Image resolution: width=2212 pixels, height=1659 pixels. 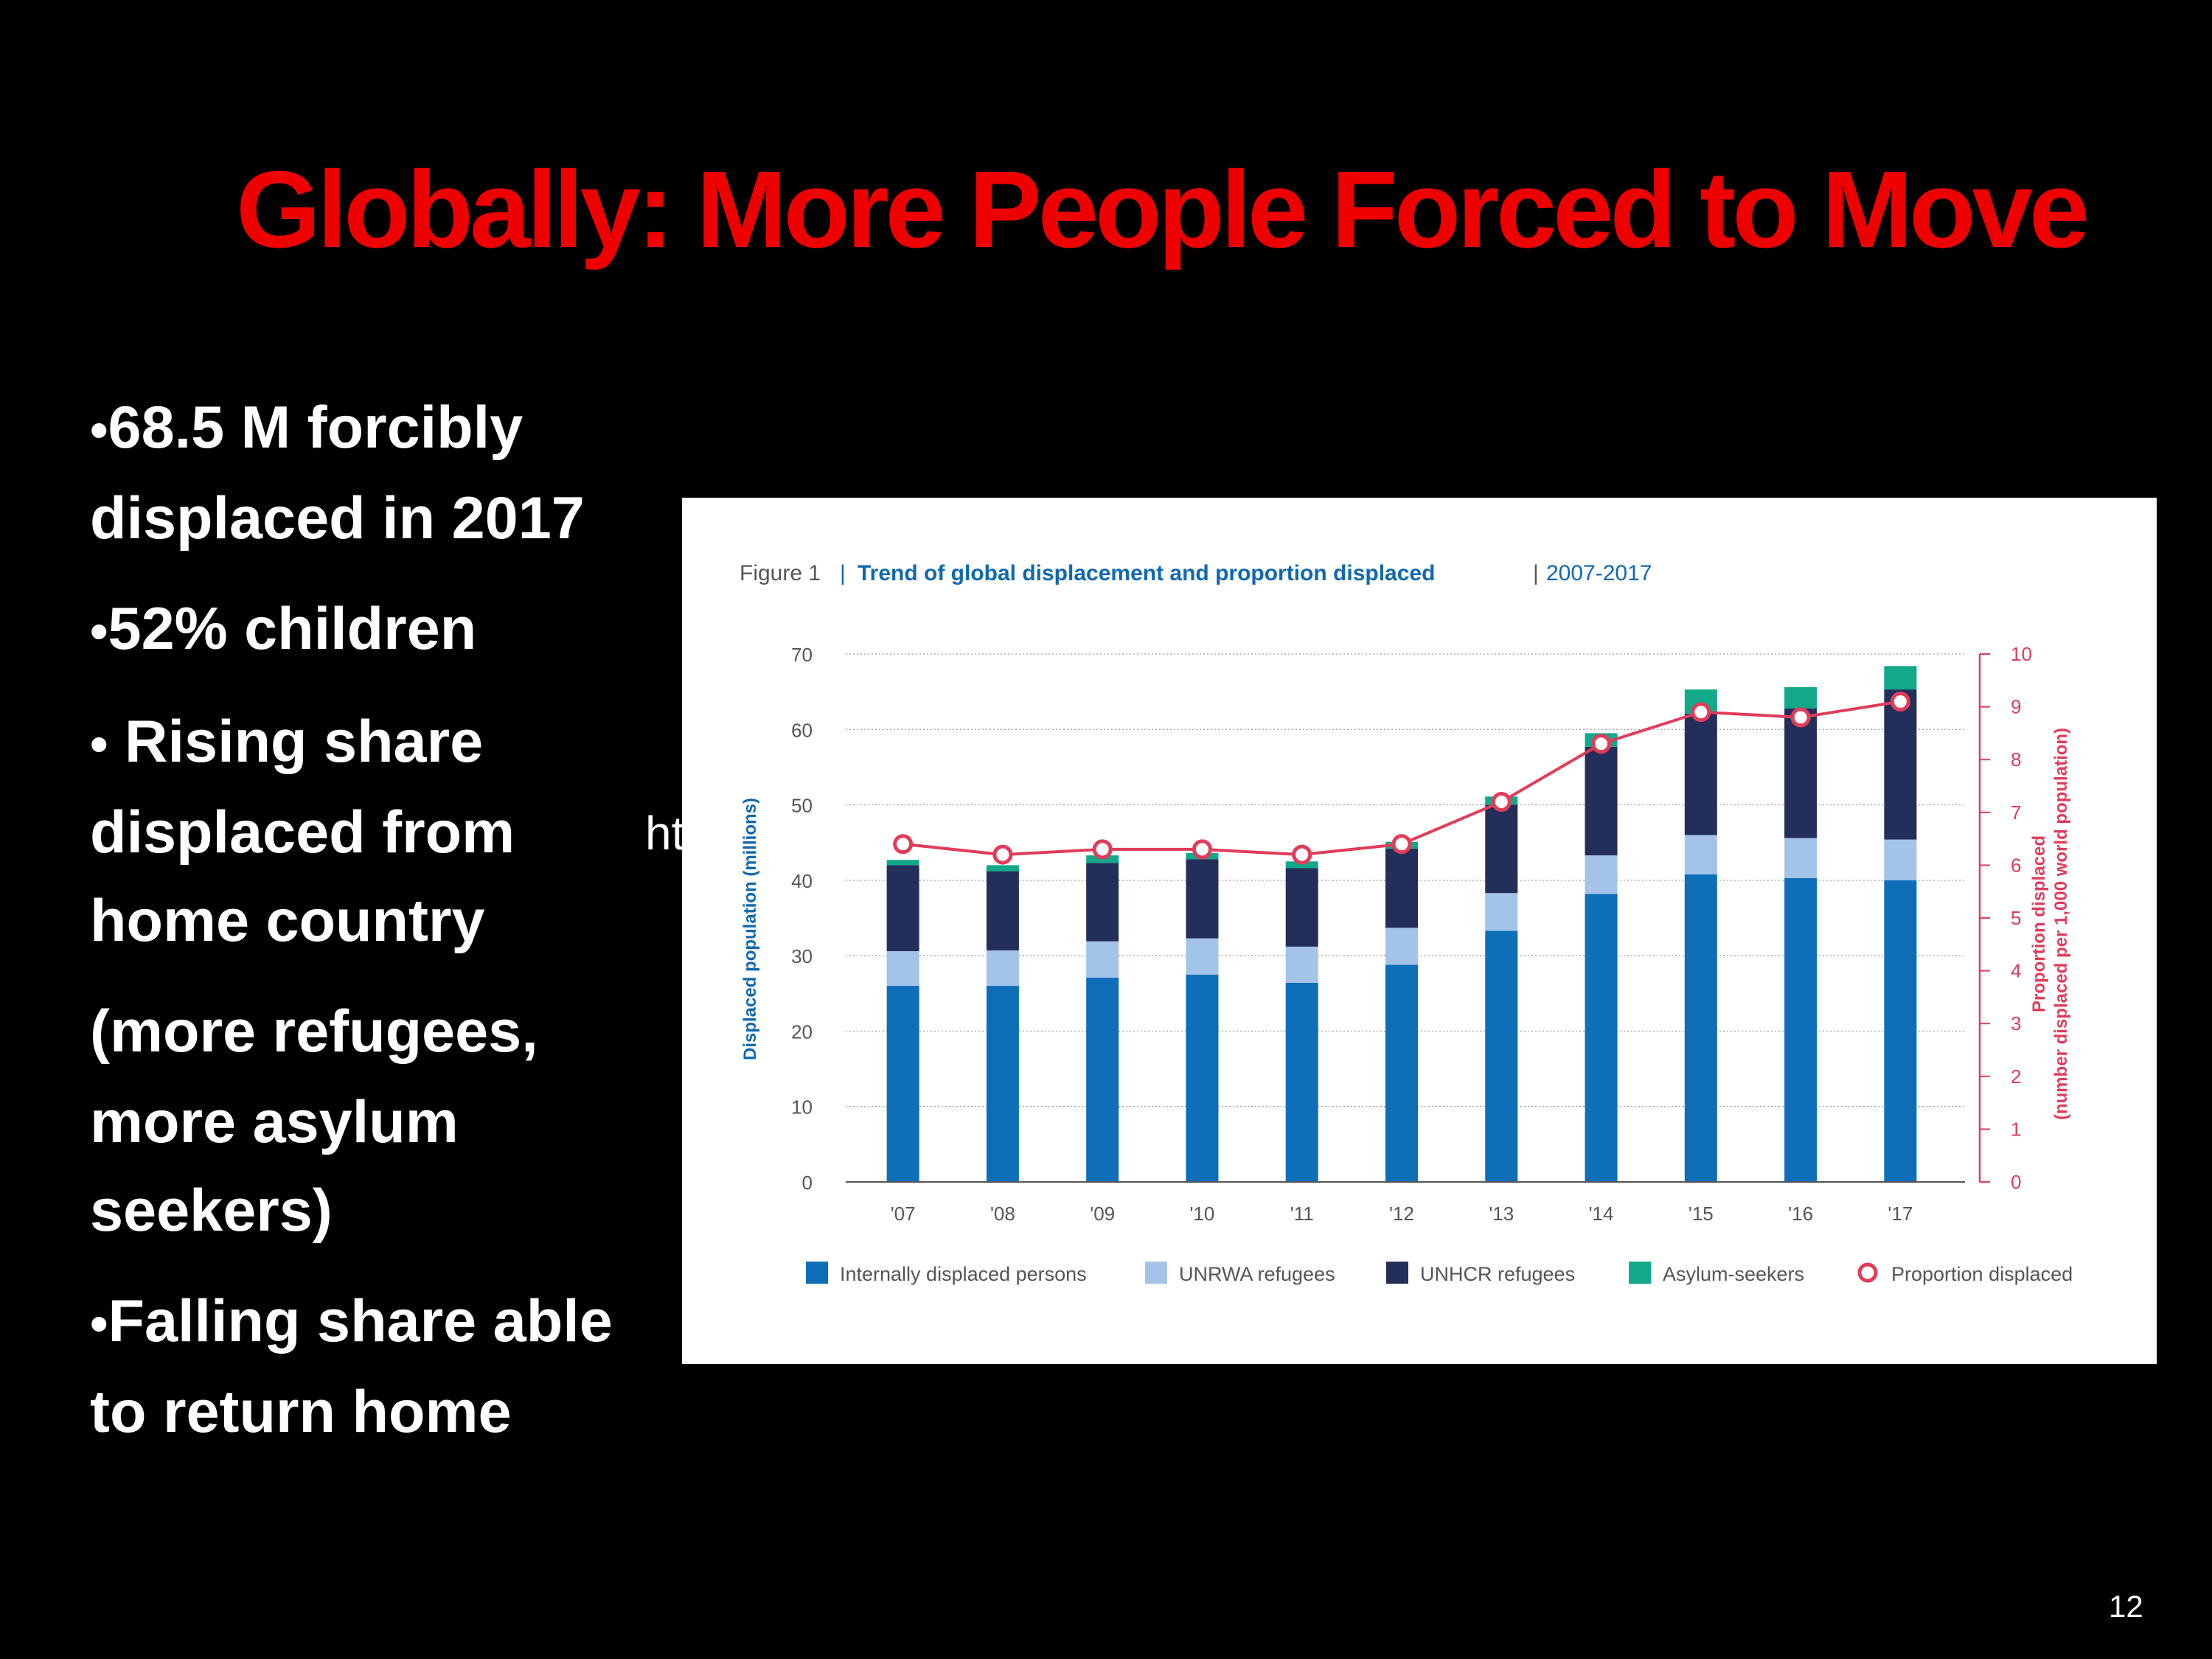 I want to click on page-number: 12, so click(x=2126, y=1606).